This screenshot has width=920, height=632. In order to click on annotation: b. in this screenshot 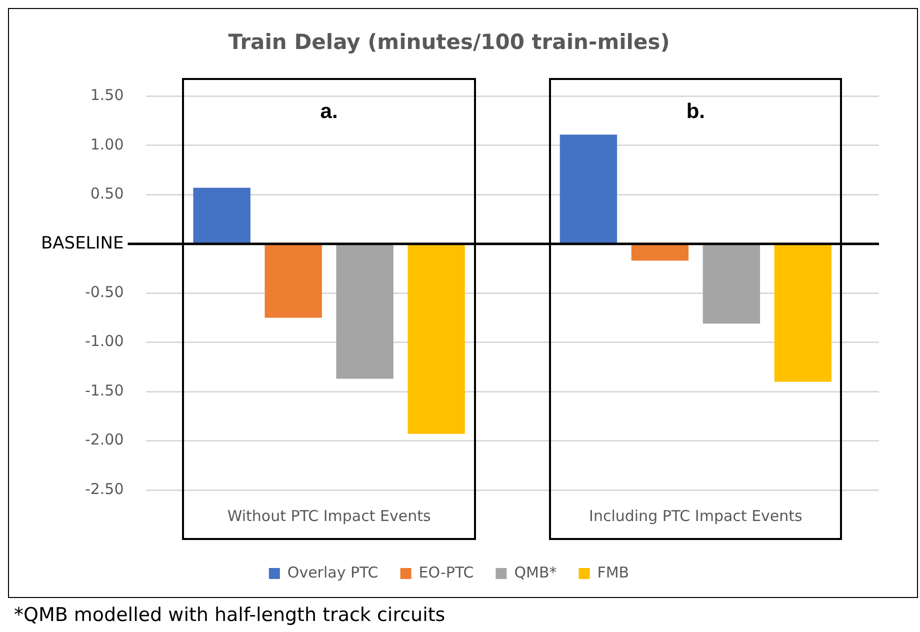, I will do `click(695, 112)`.